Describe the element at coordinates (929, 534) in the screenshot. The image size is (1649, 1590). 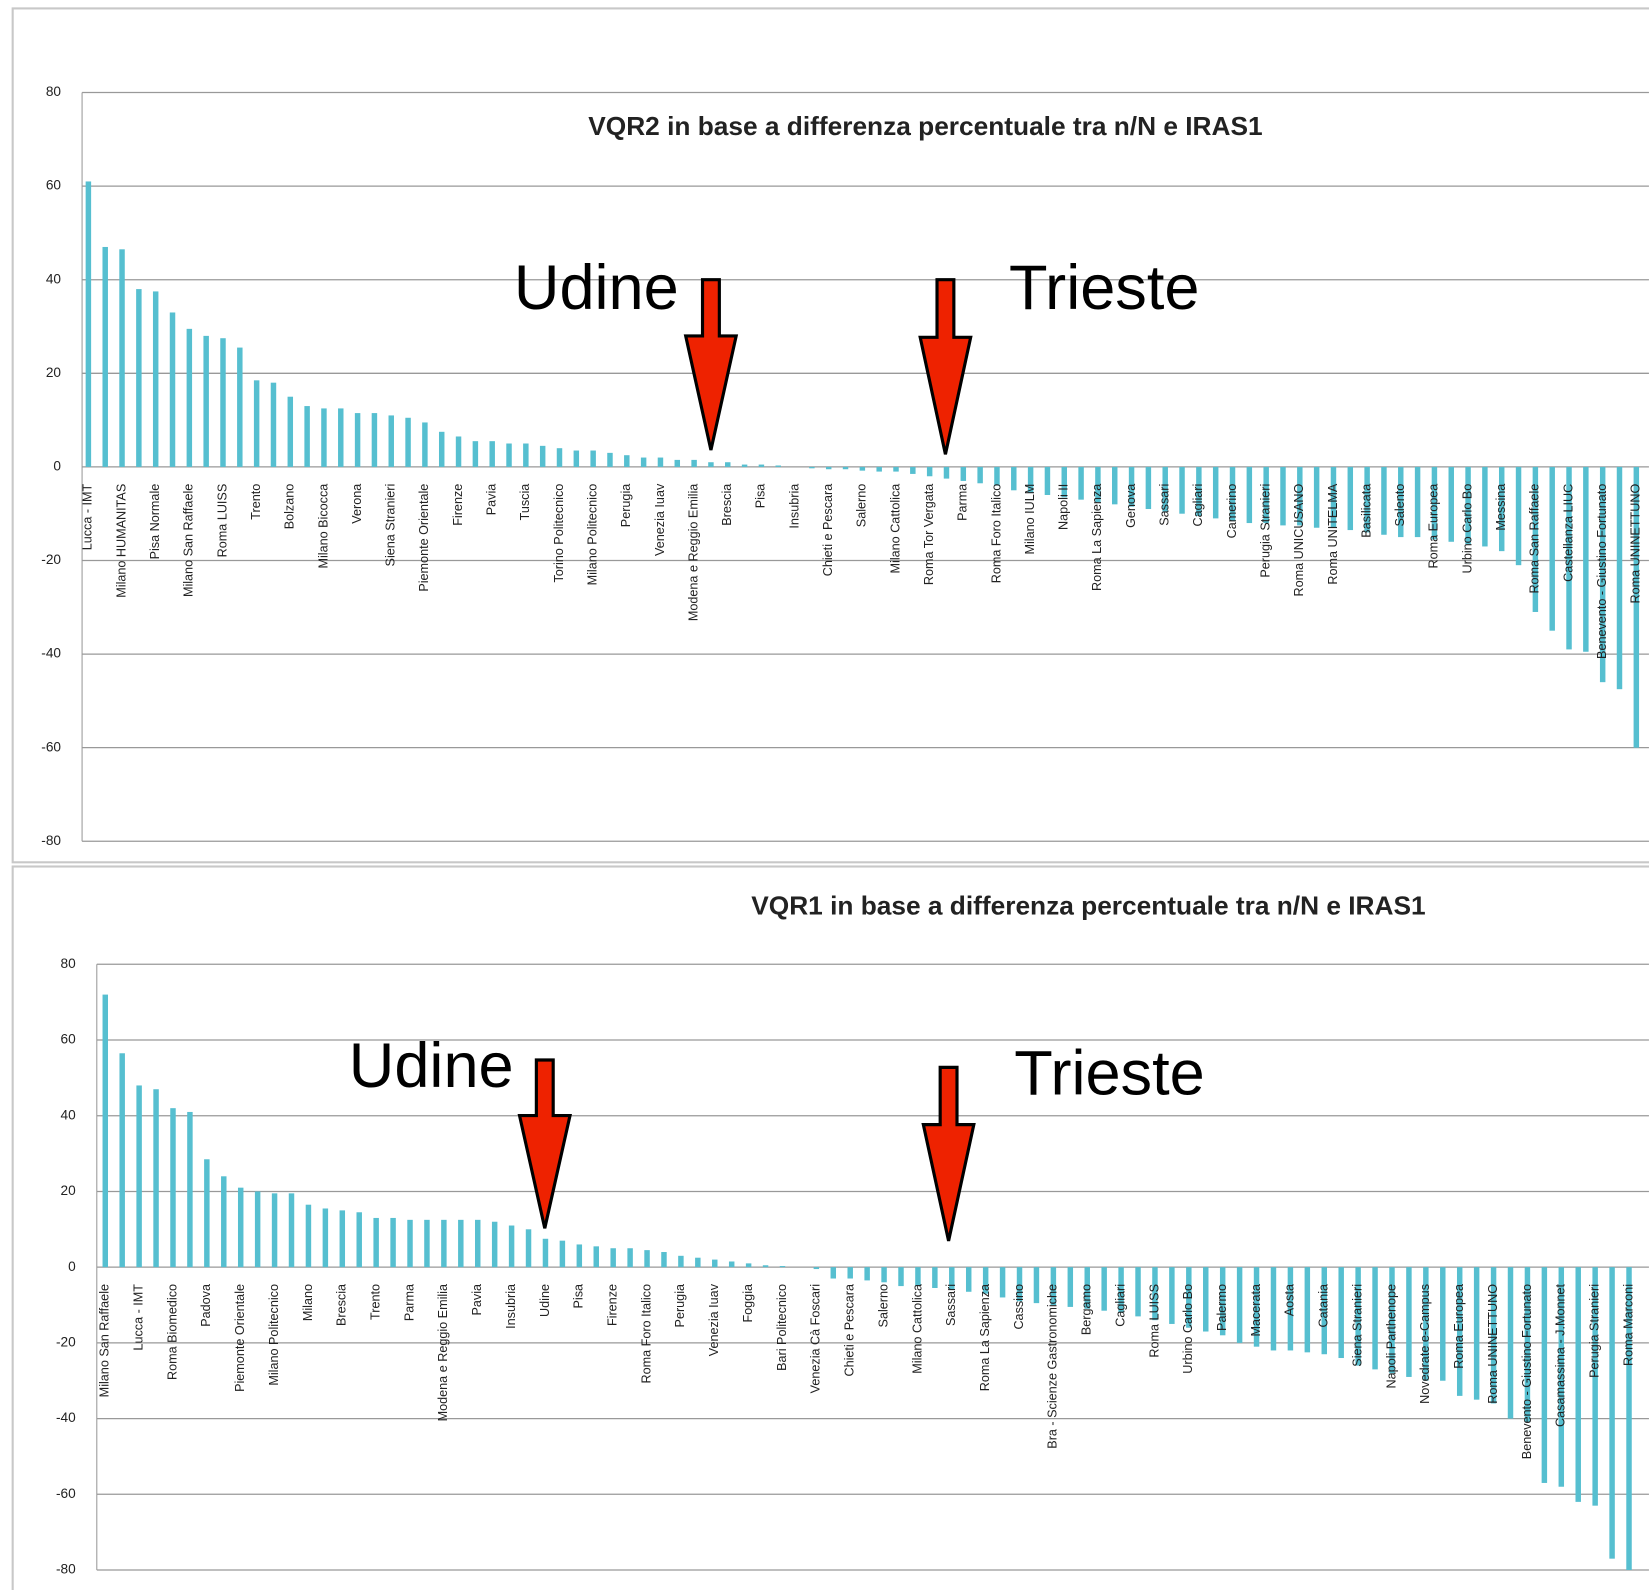
I see `x-tick-label: Roma Tor Vergata` at that location.